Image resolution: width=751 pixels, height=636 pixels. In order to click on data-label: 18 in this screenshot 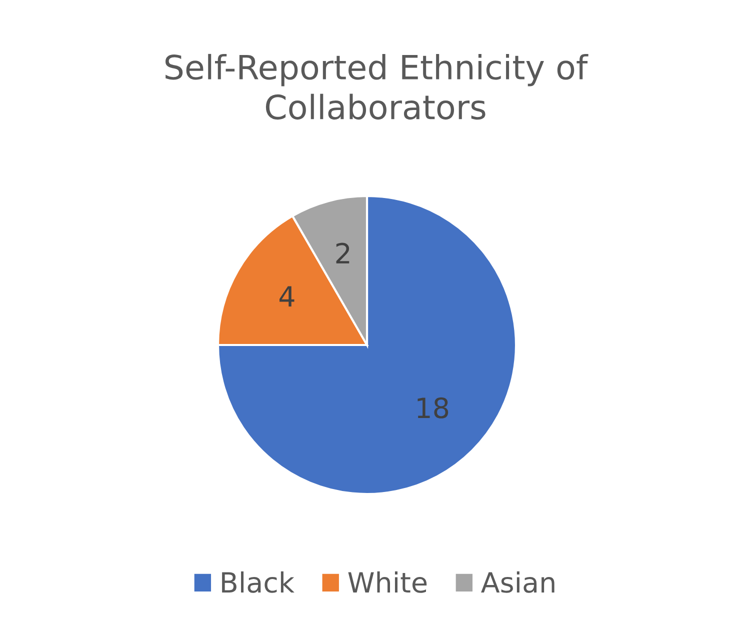, I will do `click(433, 407)`.